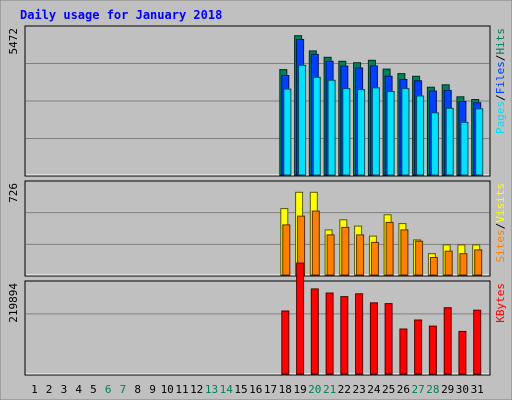 Image resolution: width=512 pixels, height=400 pixels. What do you see at coordinates (227, 389) in the screenshot?
I see `x-tick-label-day-14: 14` at bounding box center [227, 389].